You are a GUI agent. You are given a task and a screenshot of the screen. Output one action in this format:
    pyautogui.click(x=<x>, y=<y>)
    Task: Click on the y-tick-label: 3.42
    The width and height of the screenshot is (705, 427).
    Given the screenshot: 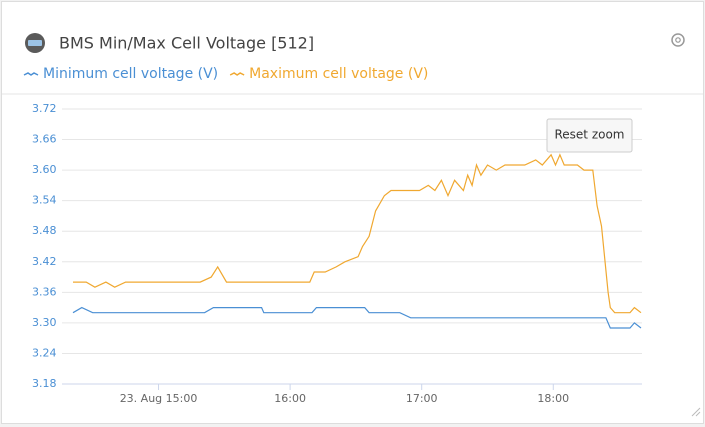 What is the action you would take?
    pyautogui.click(x=44, y=261)
    